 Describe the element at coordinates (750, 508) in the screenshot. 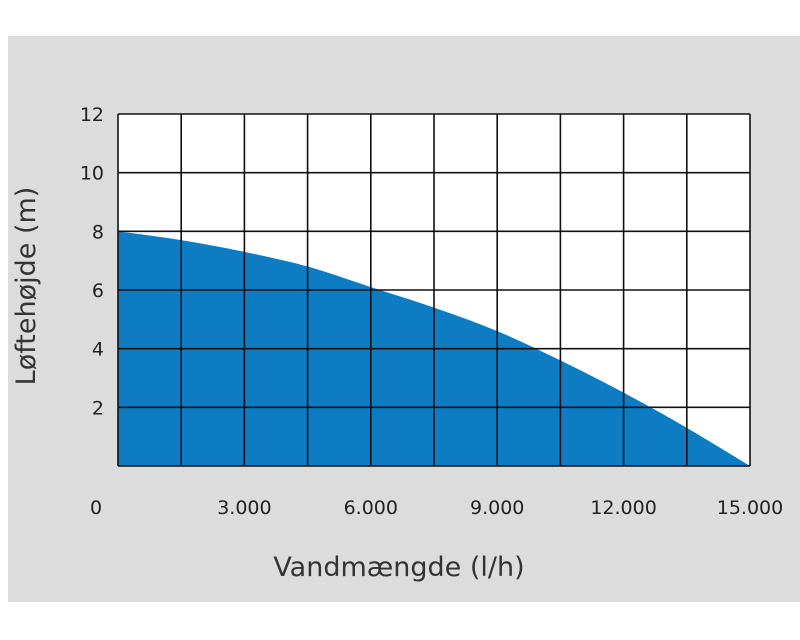

I see `x-tick-label: 15.000` at that location.